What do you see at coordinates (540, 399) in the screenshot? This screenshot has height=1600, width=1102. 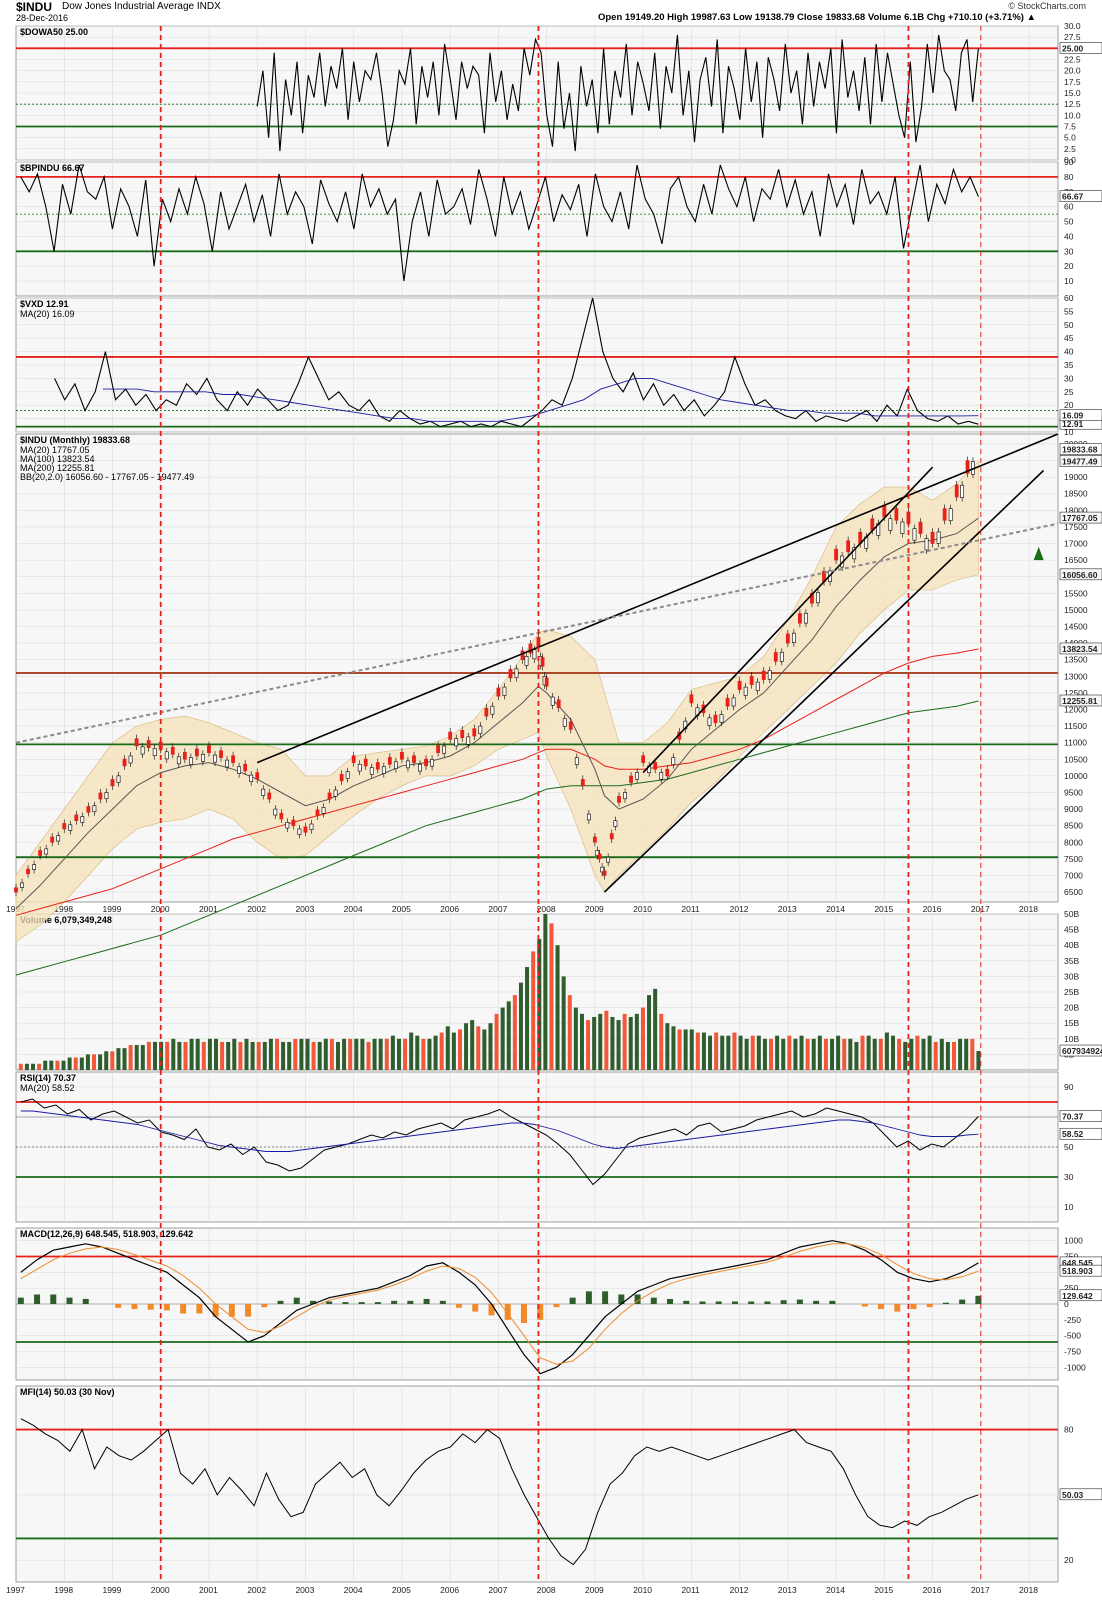 I see `vxd-ma-line` at bounding box center [540, 399].